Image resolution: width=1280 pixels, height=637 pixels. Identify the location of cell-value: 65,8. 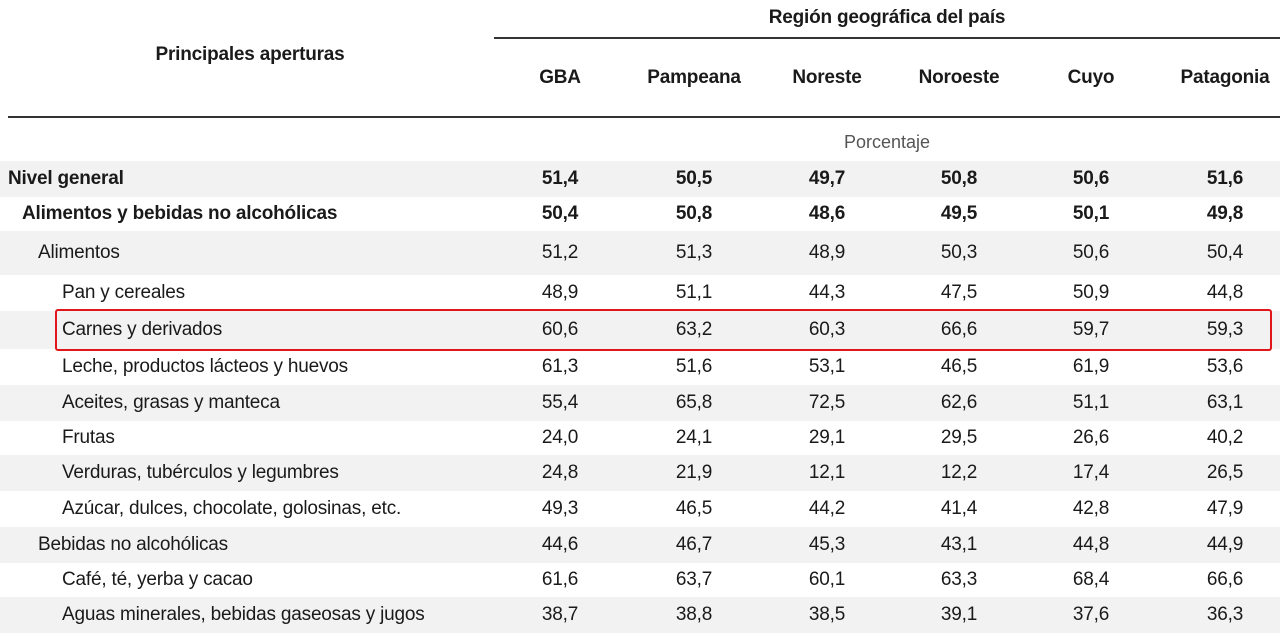
(694, 402).